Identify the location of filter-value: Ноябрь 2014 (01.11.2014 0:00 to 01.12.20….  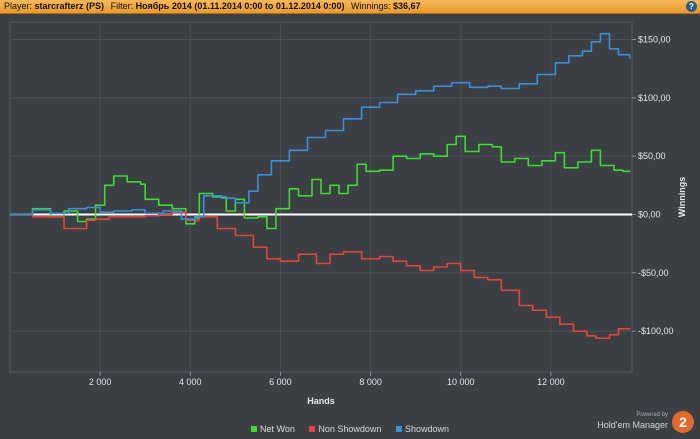
(240, 6).